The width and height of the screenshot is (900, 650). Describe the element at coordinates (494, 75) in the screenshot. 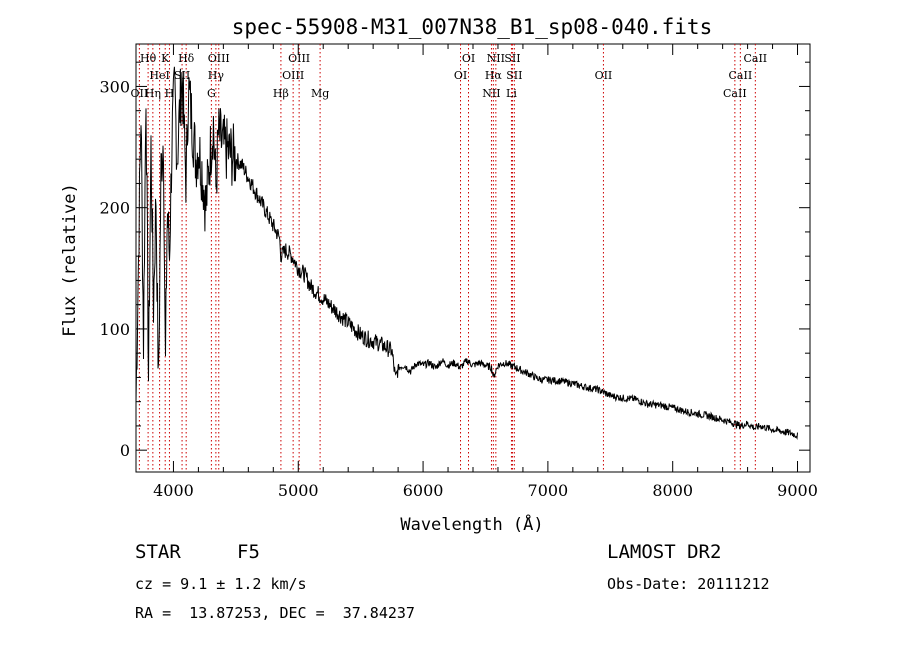

I see `reference-line-label: Hα` at that location.